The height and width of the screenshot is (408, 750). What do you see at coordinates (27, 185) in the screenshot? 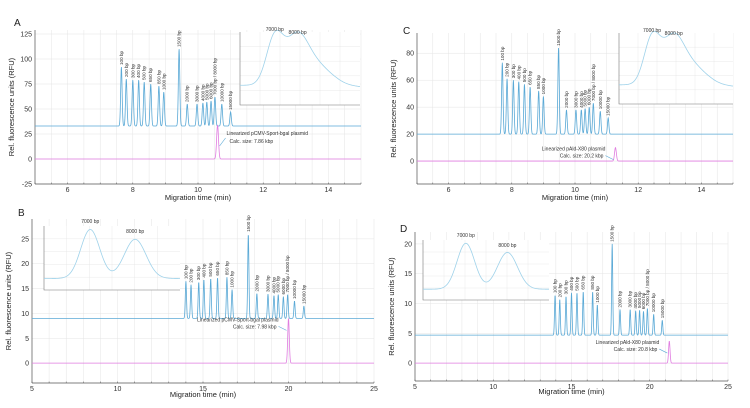
I see `y-tick-label: -25` at bounding box center [27, 185].